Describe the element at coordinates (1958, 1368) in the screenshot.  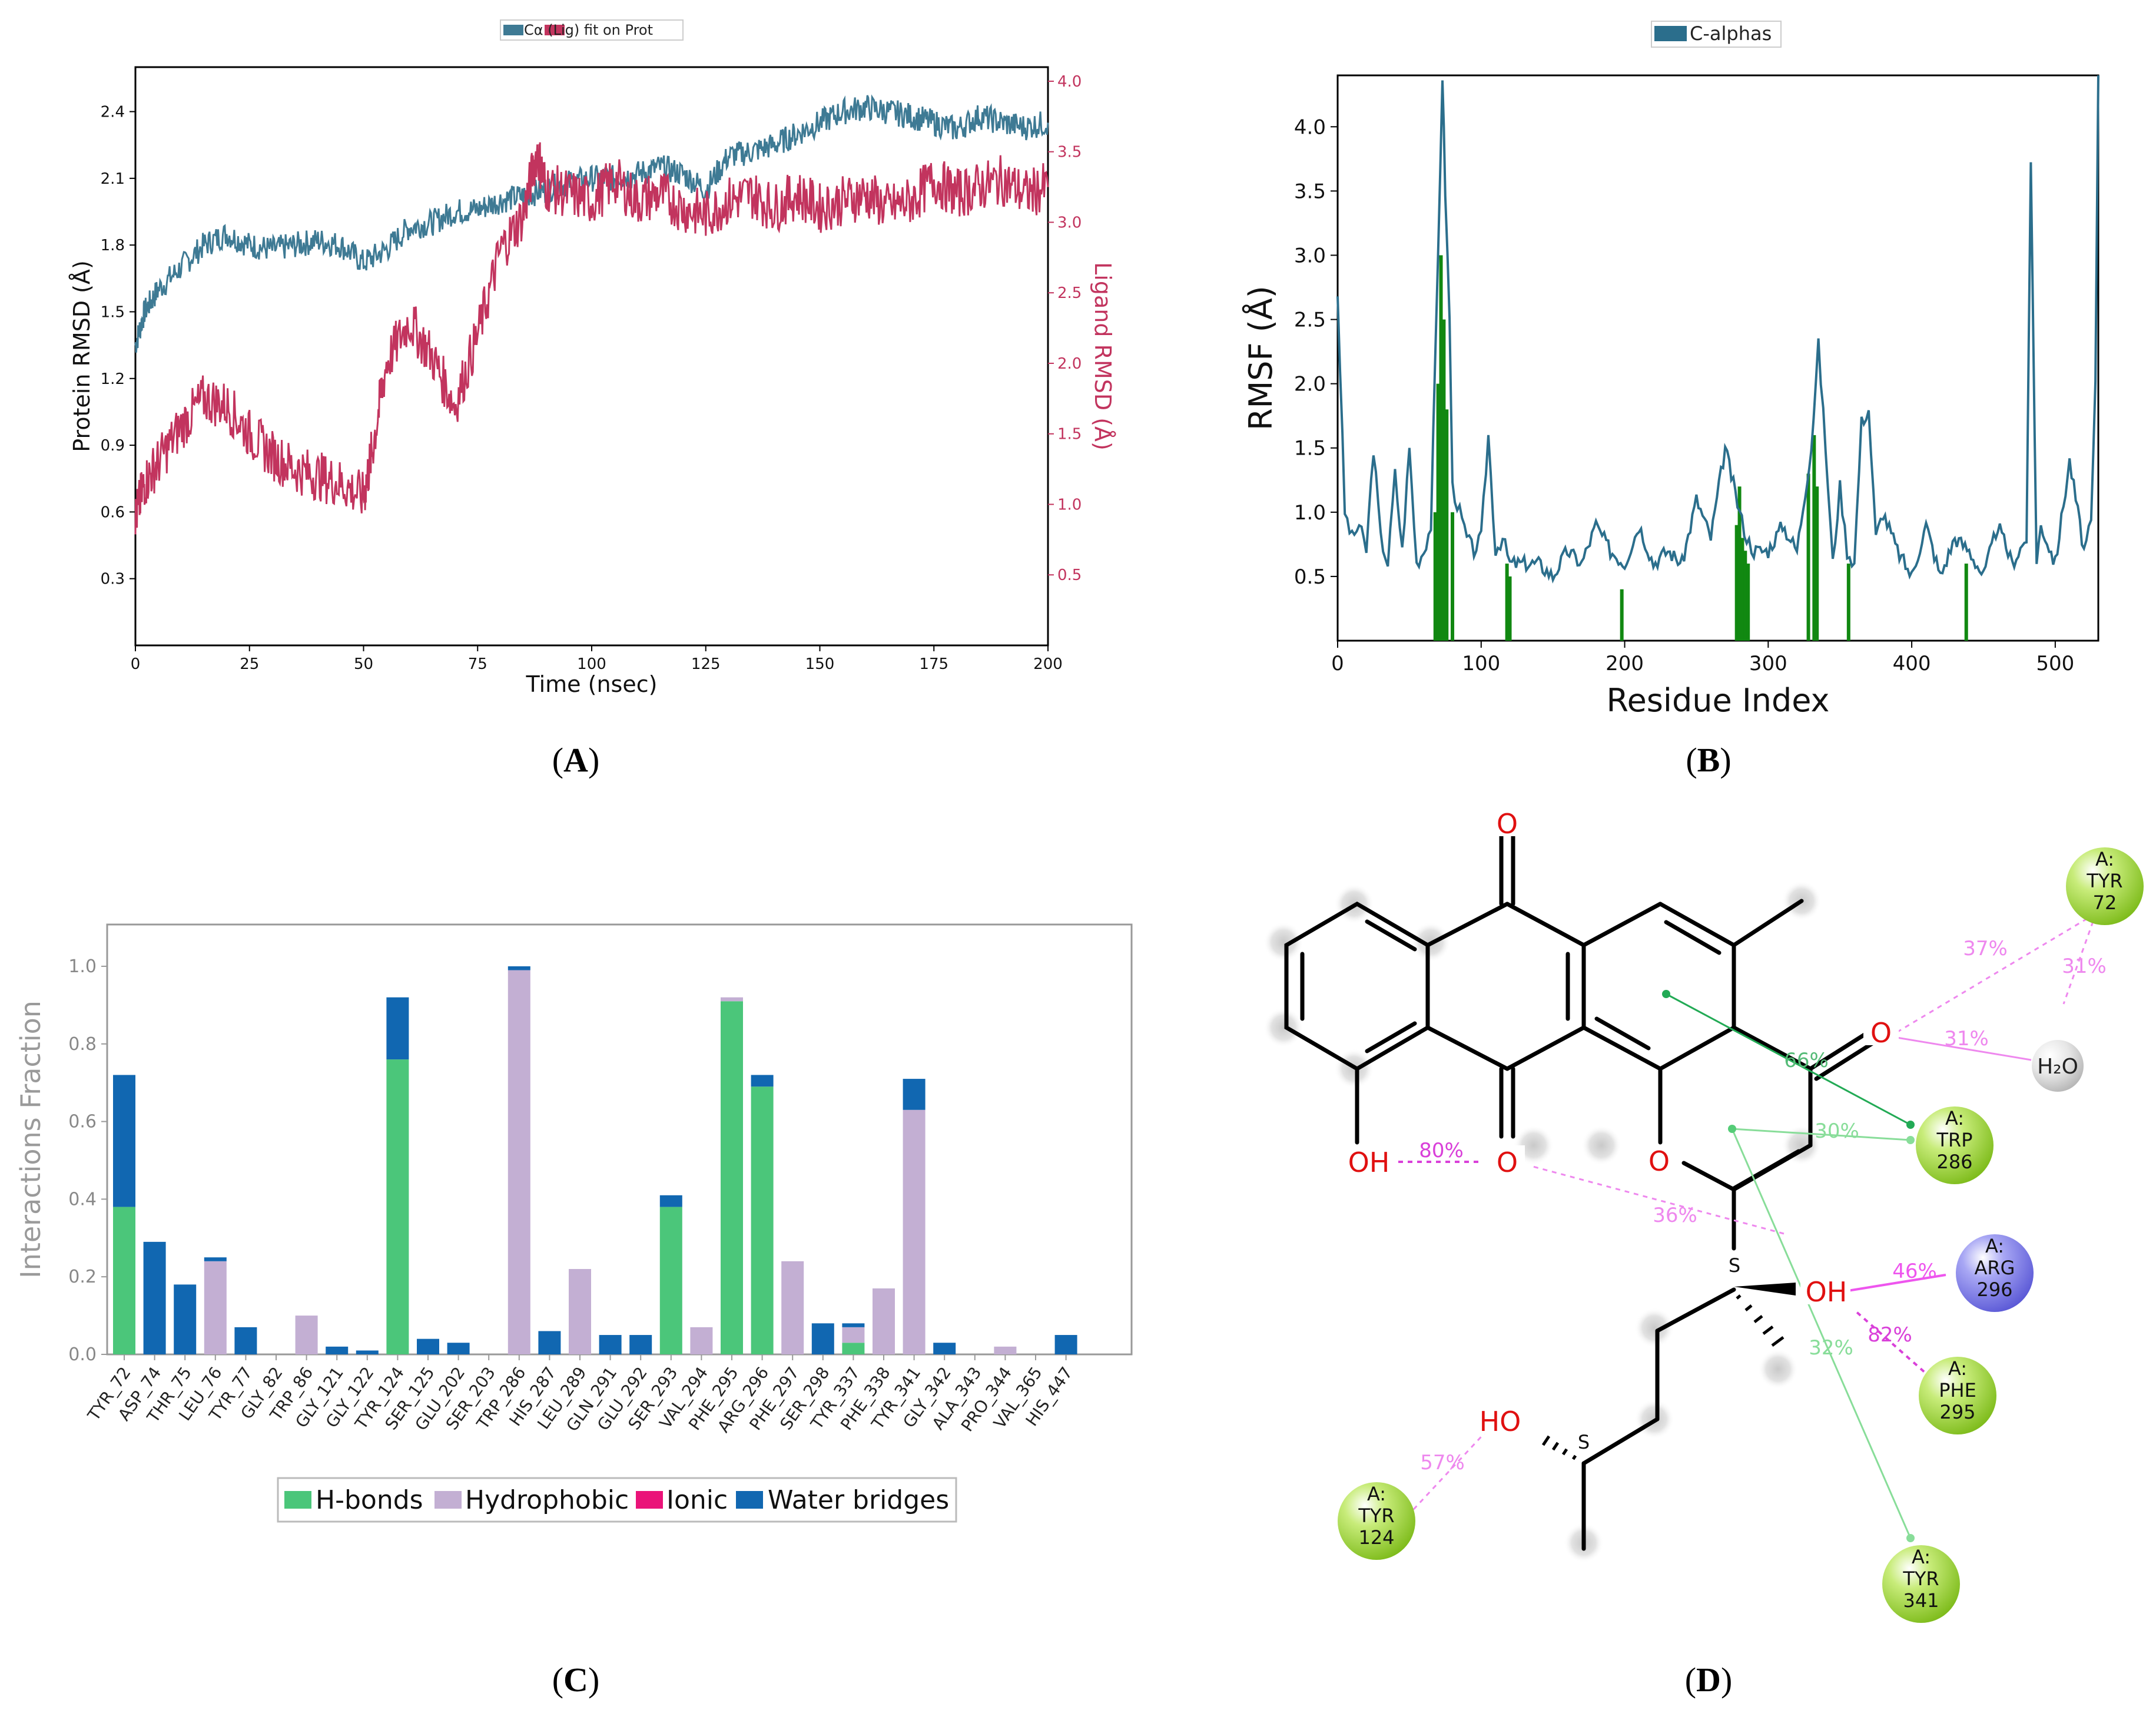
I see `residue-phe295-chain: A:` at that location.